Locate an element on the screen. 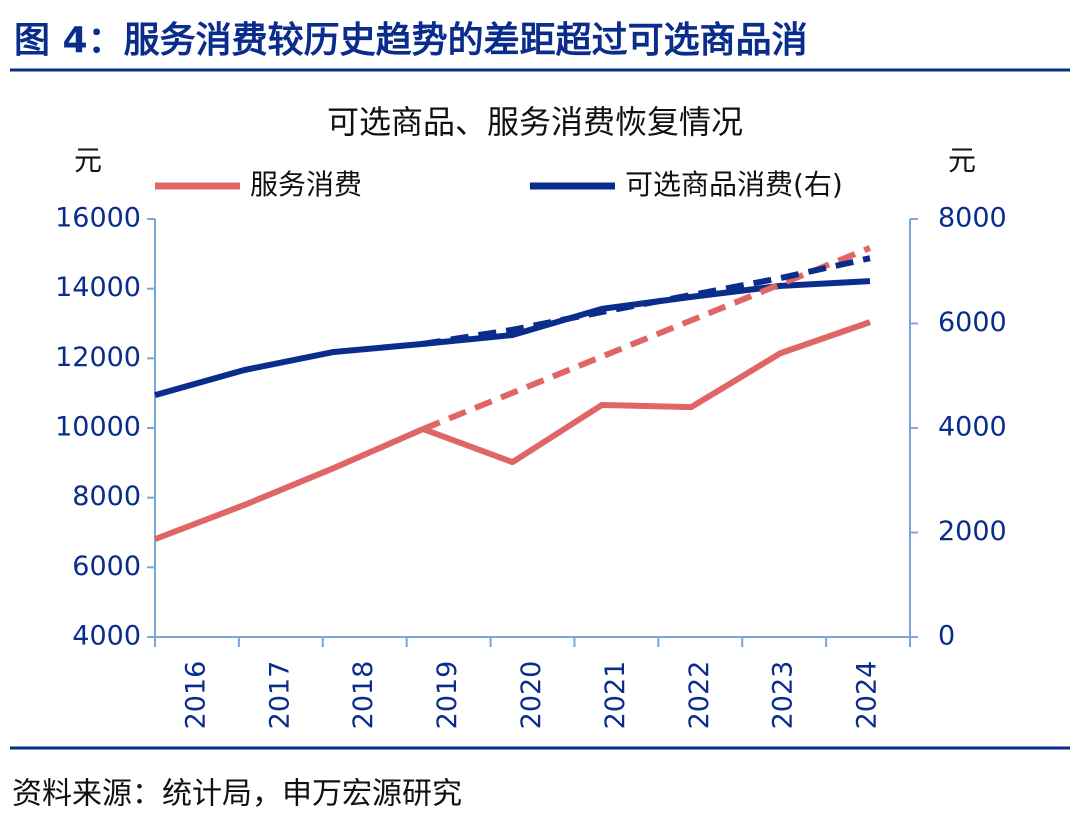  y-axis-unit: 元 is located at coordinates (88, 160).